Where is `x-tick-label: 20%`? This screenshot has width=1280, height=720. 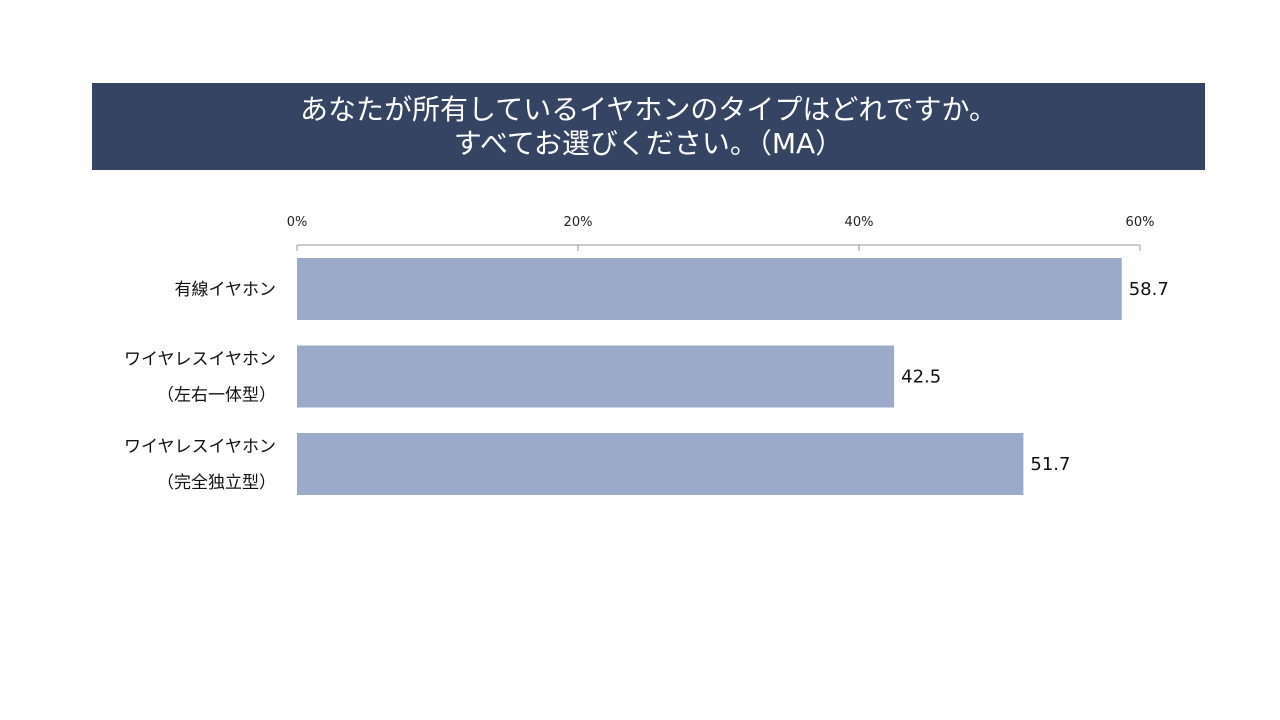 x-tick-label: 20% is located at coordinates (578, 222).